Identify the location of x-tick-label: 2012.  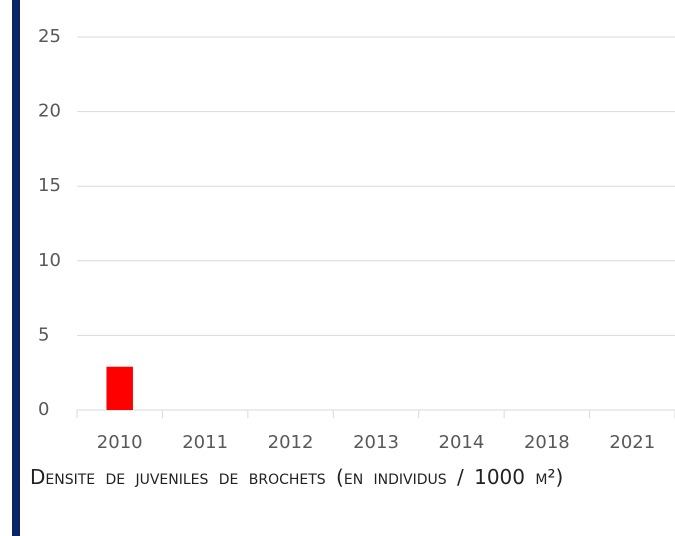
(291, 442).